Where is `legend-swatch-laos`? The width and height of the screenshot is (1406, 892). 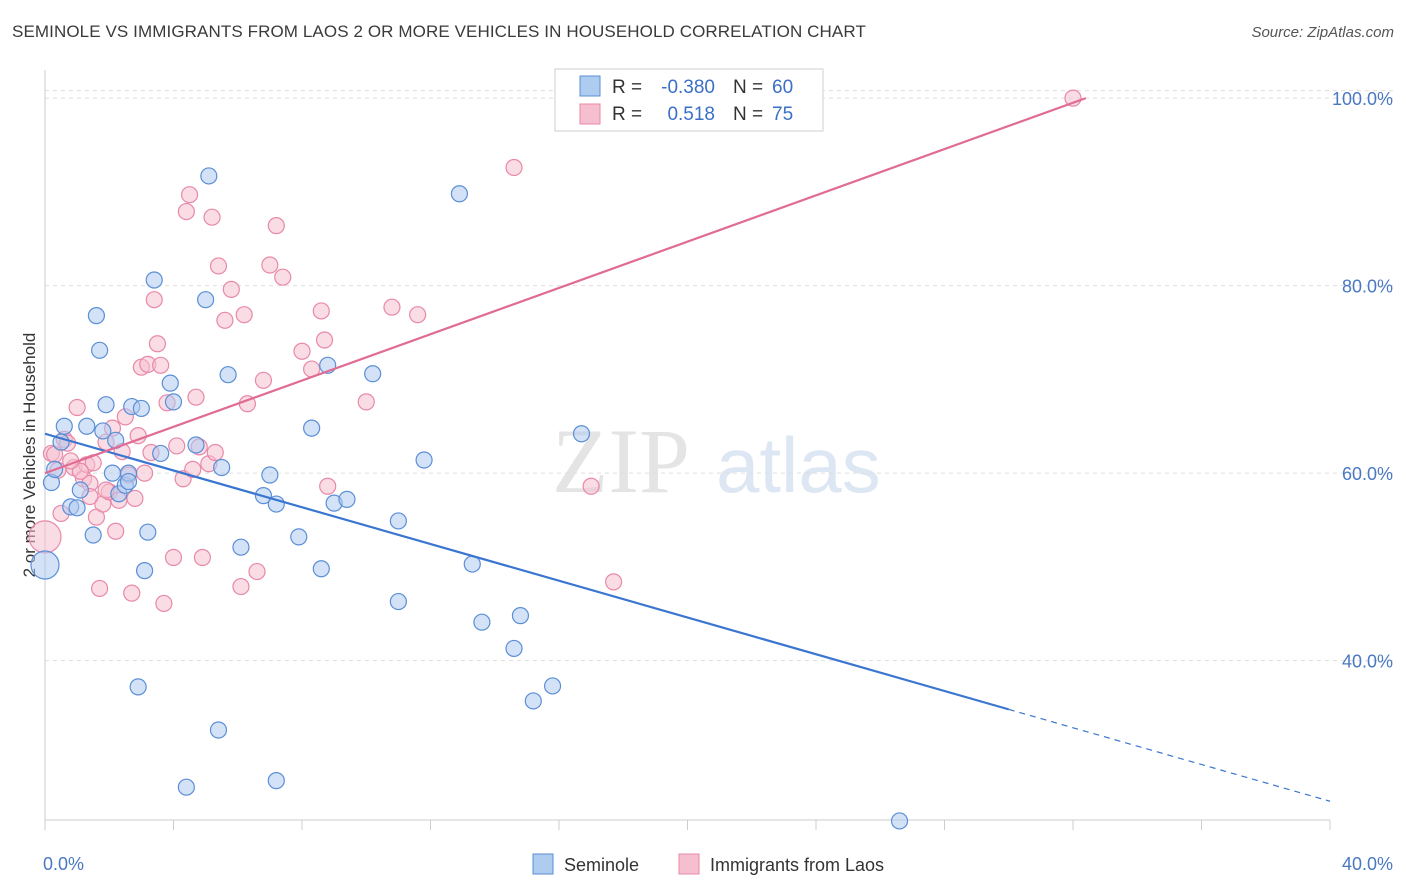
legend-swatch-laos is located at coordinates (590, 114).